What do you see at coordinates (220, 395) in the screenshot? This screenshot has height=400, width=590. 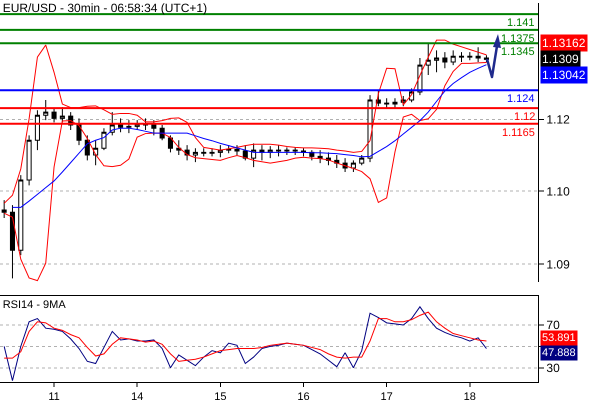 I see `x-tick-label: 15` at bounding box center [220, 395].